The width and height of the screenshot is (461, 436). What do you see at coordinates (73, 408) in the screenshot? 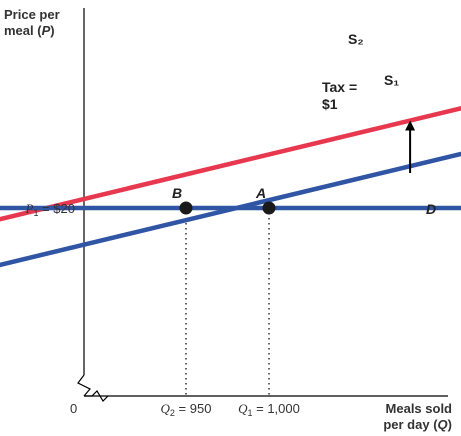
I see `origin-label: 0` at bounding box center [73, 408].